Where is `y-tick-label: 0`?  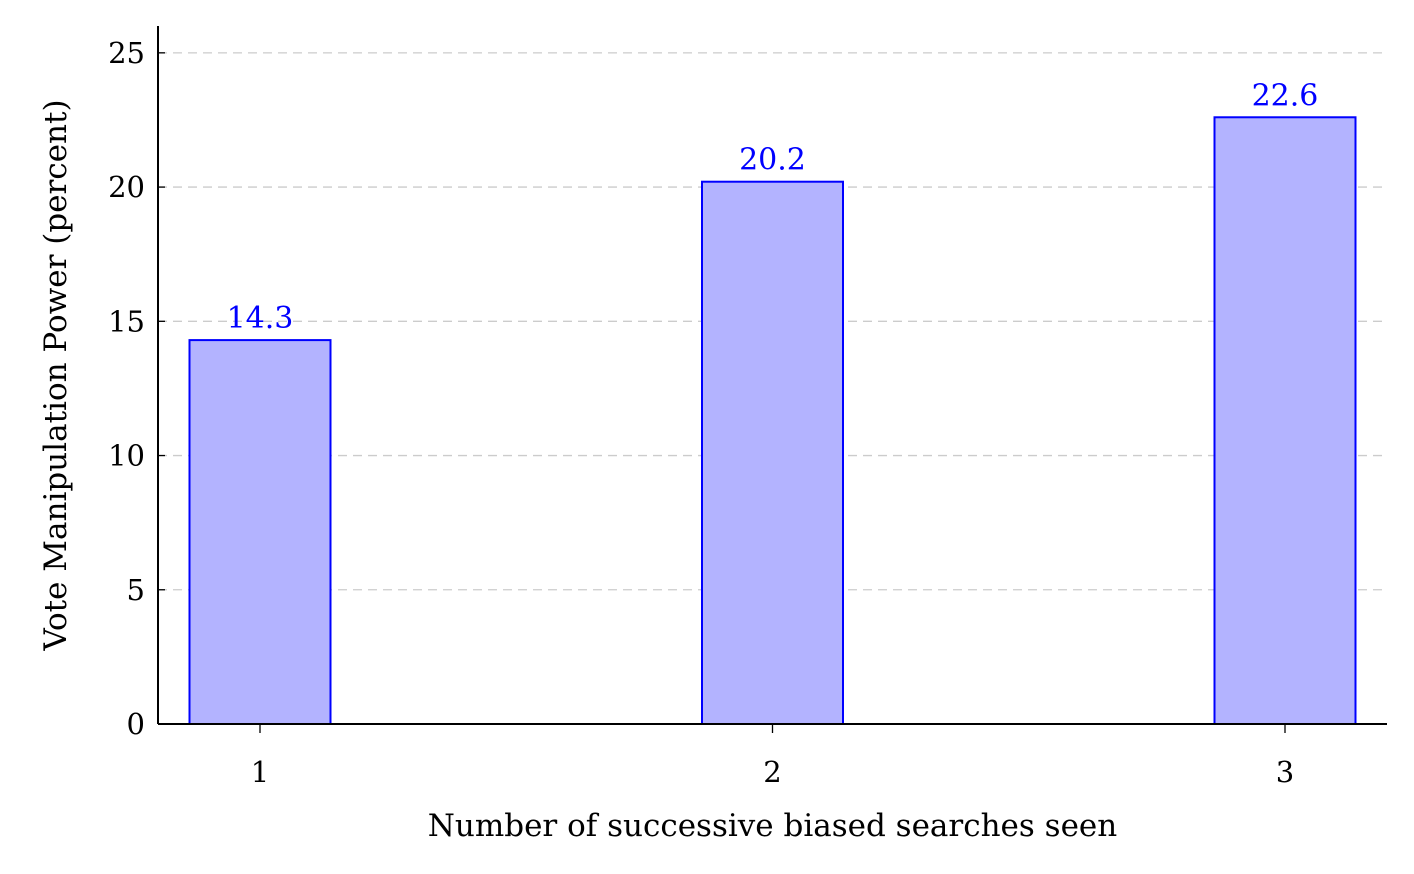 y-tick-label: 0 is located at coordinates (136, 724).